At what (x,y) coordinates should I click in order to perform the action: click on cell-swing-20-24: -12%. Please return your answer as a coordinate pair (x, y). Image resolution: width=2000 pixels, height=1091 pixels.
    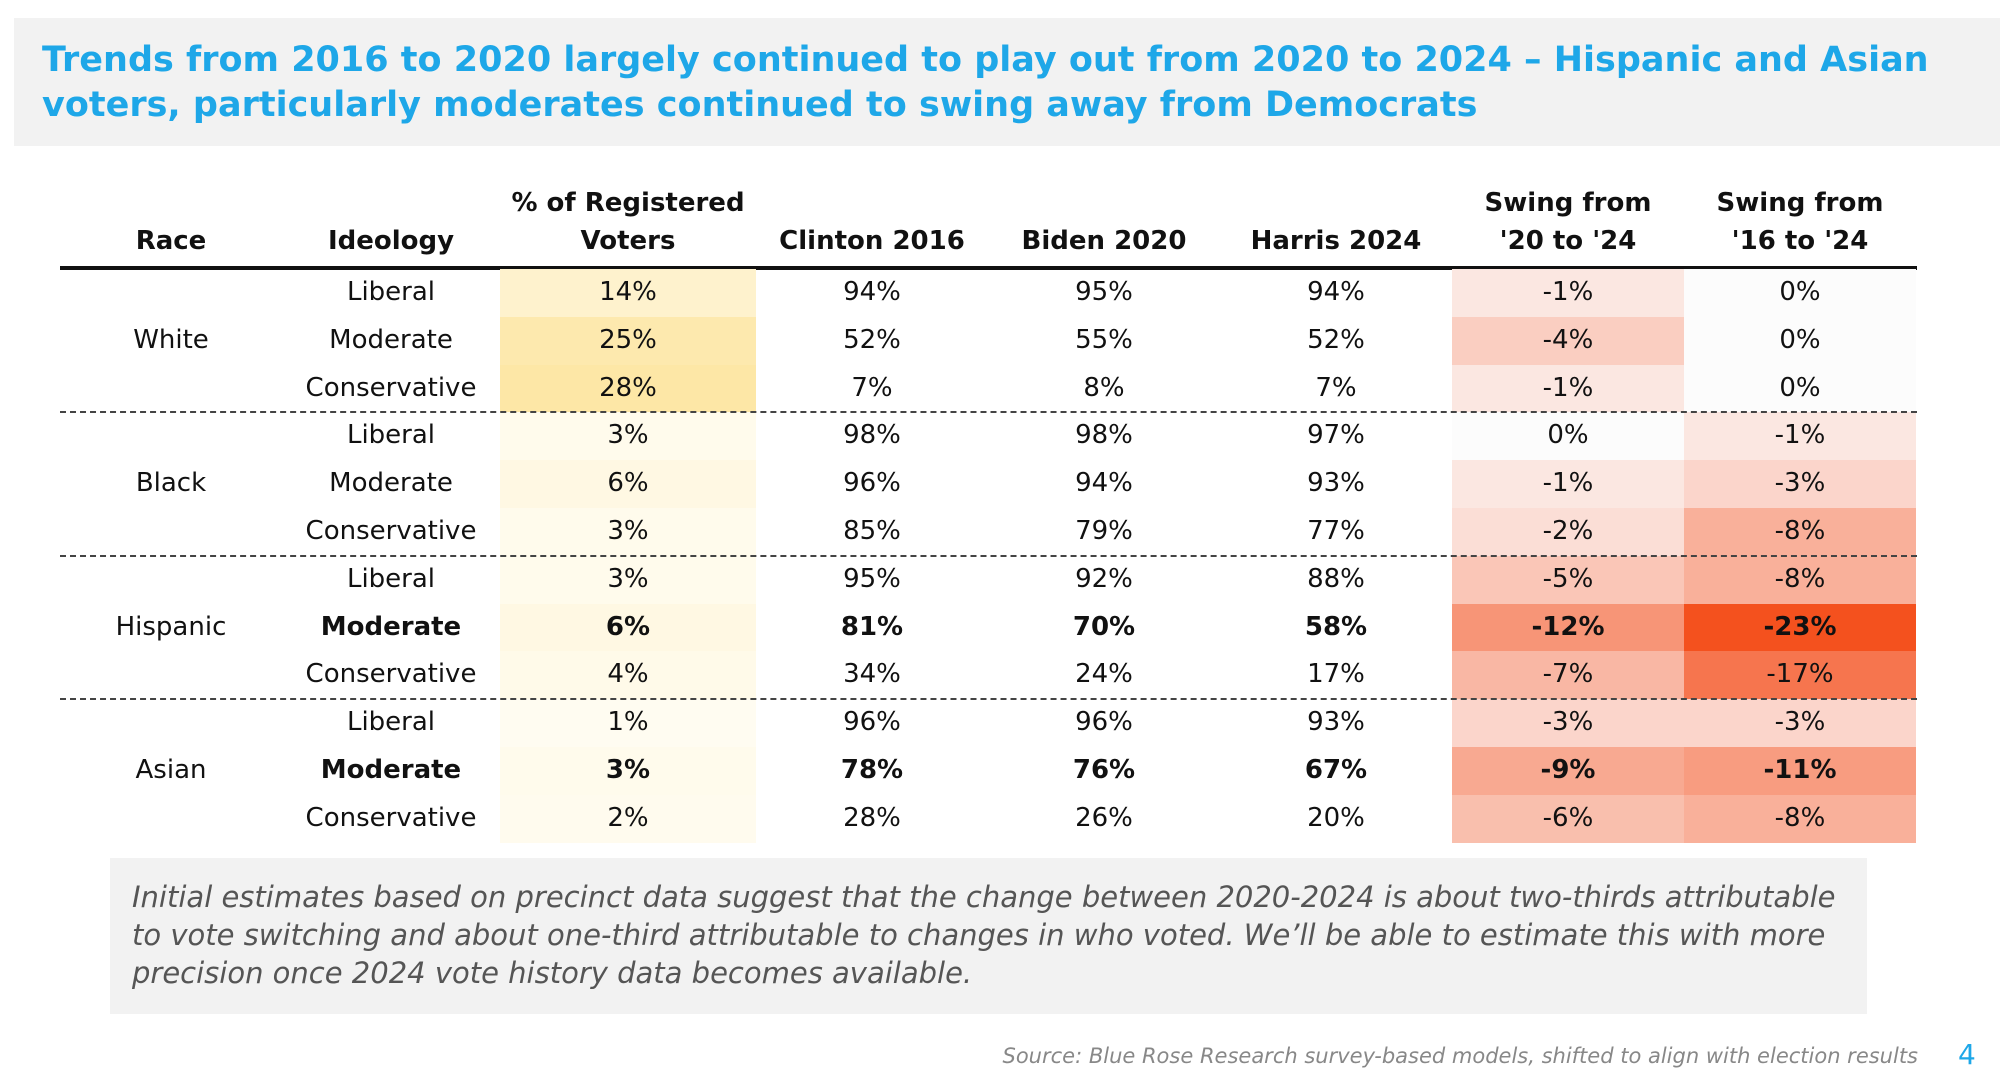
    Looking at the image, I should click on (1568, 627).